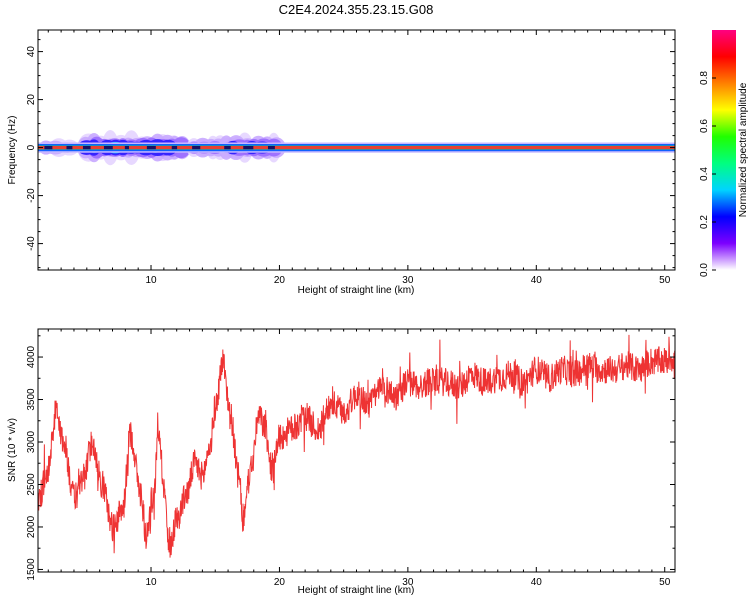 This screenshot has height=600, width=750. What do you see at coordinates (704, 174) in the screenshot?
I see `colorbar-tick-label: 0.4` at bounding box center [704, 174].